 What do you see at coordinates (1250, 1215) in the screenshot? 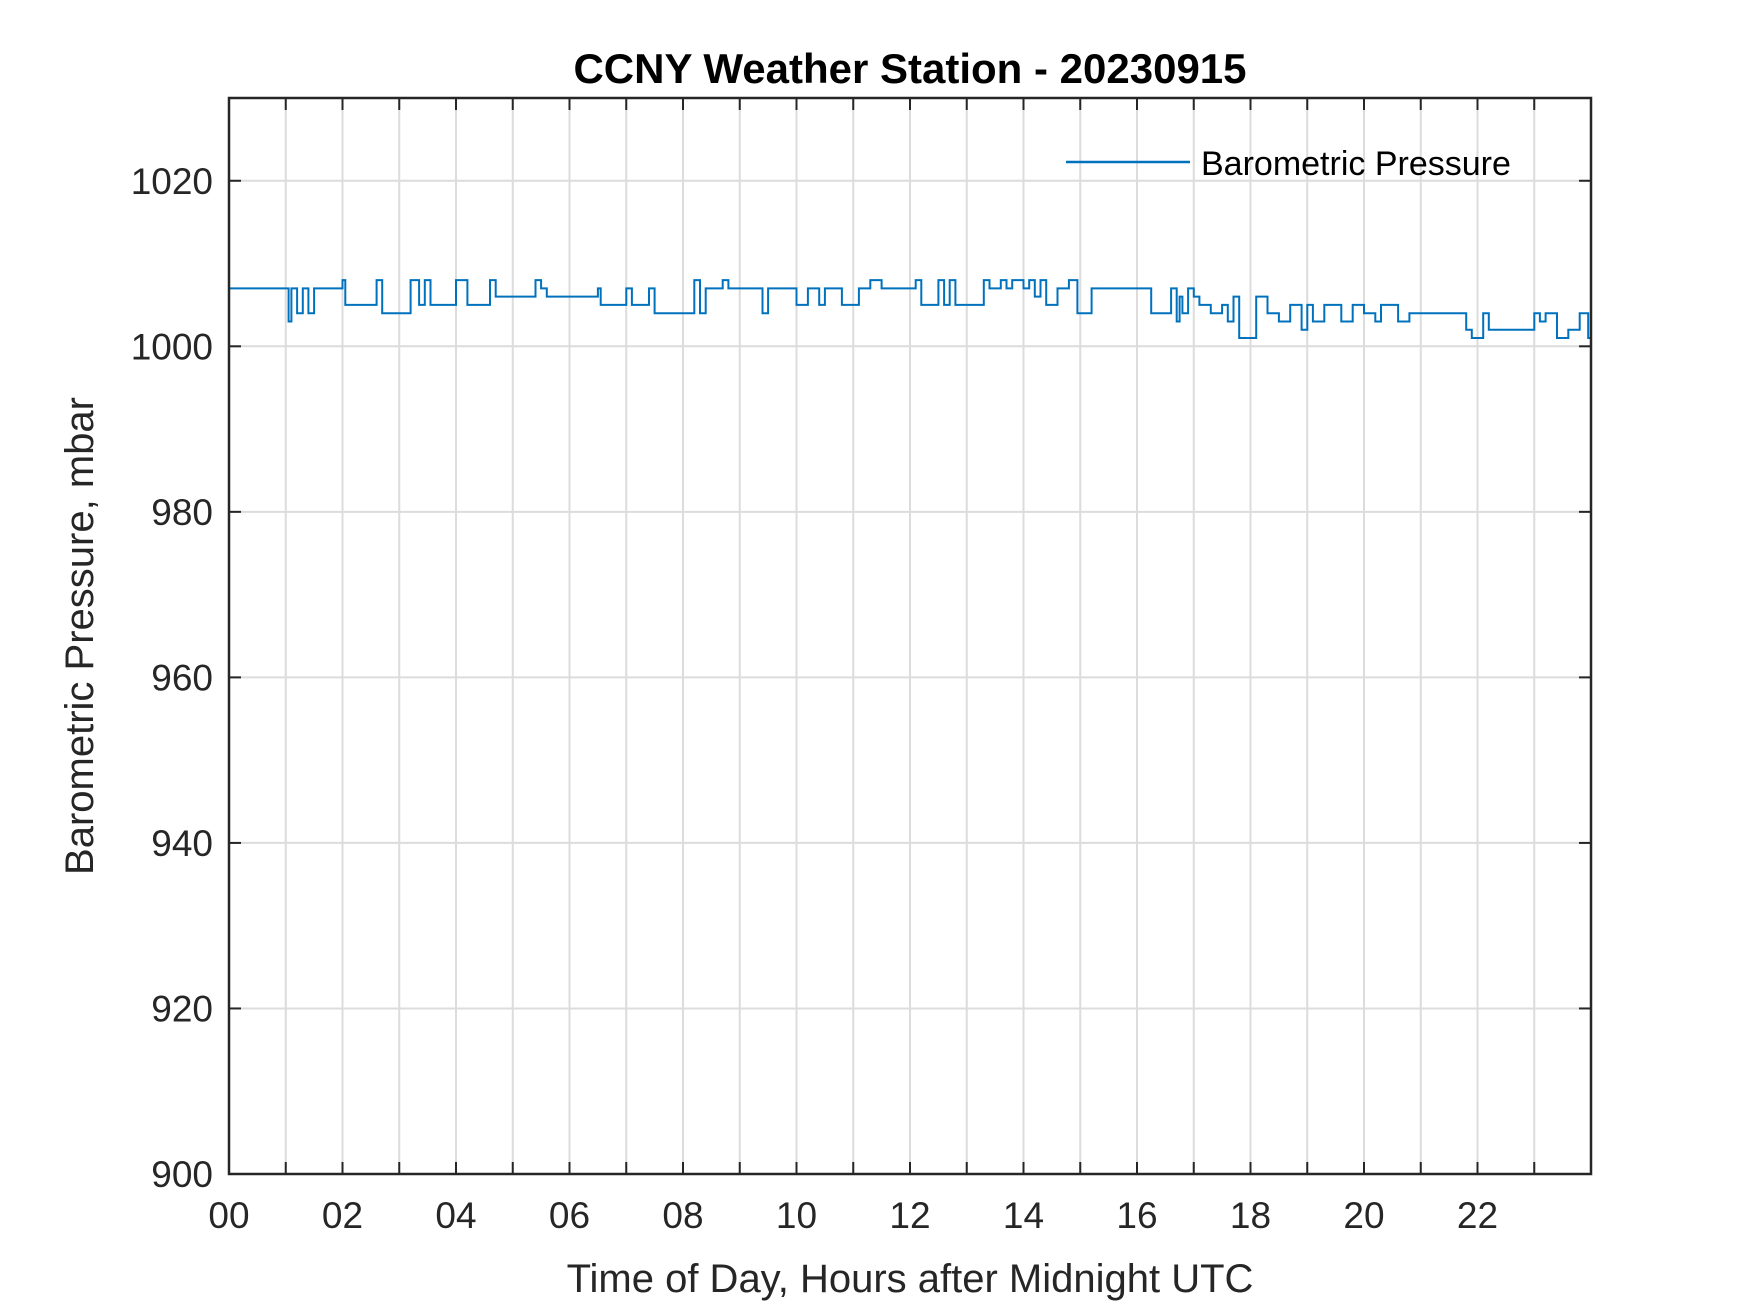
I see `x-tick-label: 18` at bounding box center [1250, 1215].